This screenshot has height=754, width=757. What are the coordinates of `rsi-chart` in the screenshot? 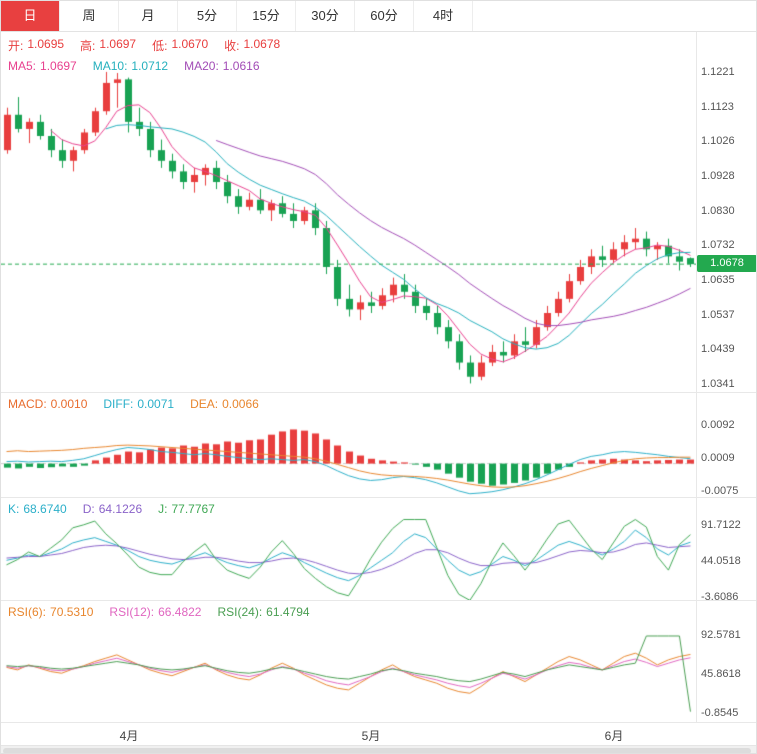 It's located at (348, 662).